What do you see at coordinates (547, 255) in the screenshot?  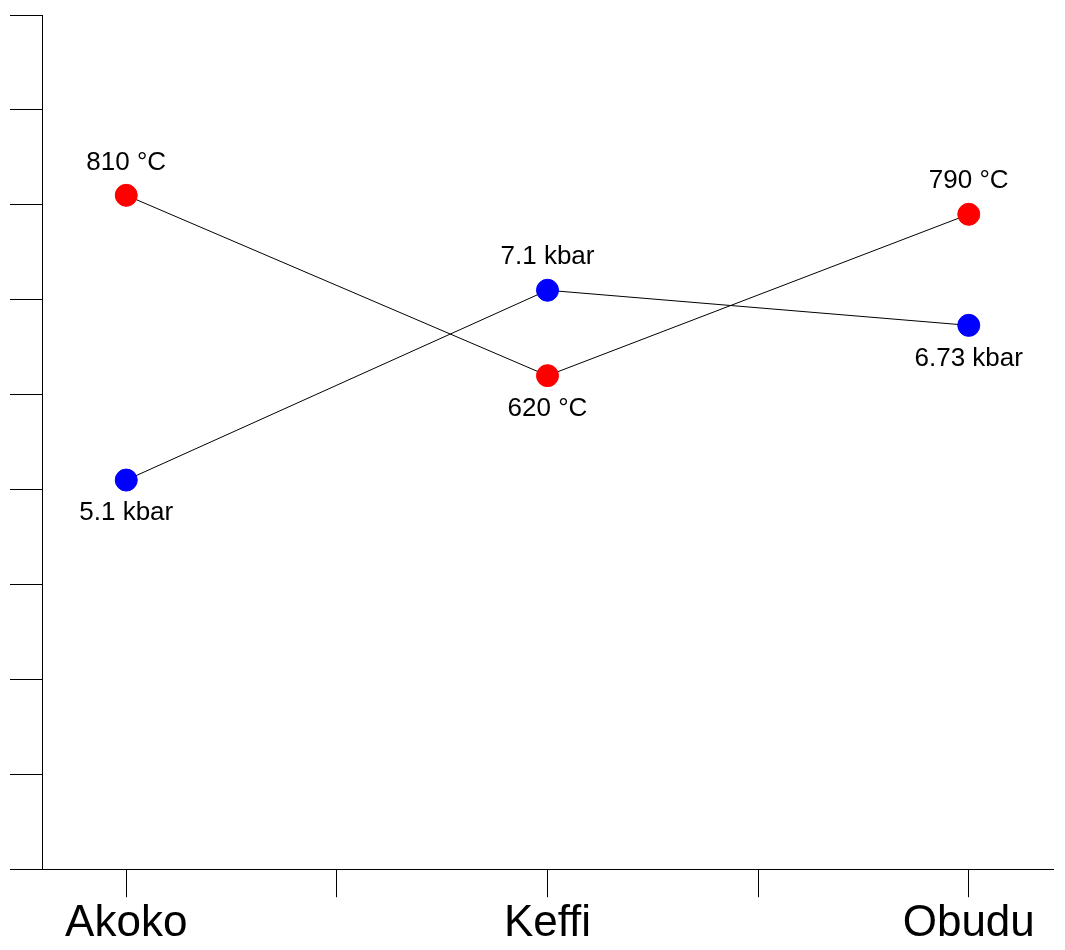 I see `data-label: 7.1 kbar` at bounding box center [547, 255].